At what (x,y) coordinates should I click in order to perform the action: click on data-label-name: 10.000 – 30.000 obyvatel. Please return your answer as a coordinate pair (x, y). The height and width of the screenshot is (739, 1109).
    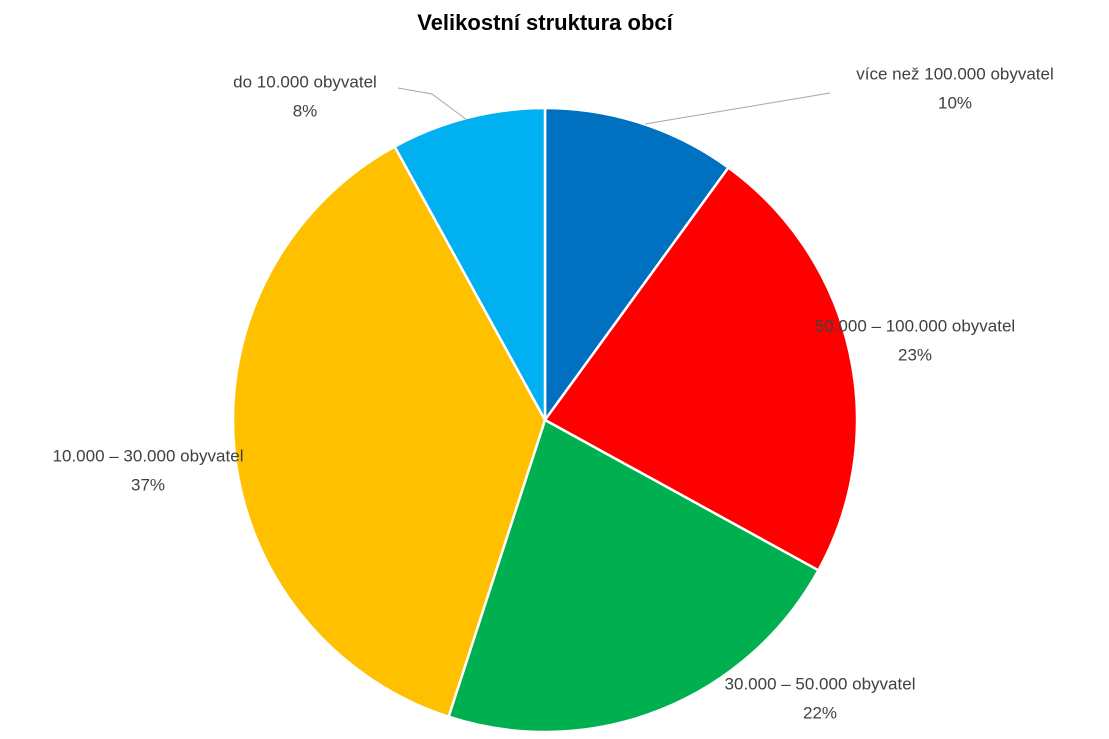
    Looking at the image, I should click on (148, 455).